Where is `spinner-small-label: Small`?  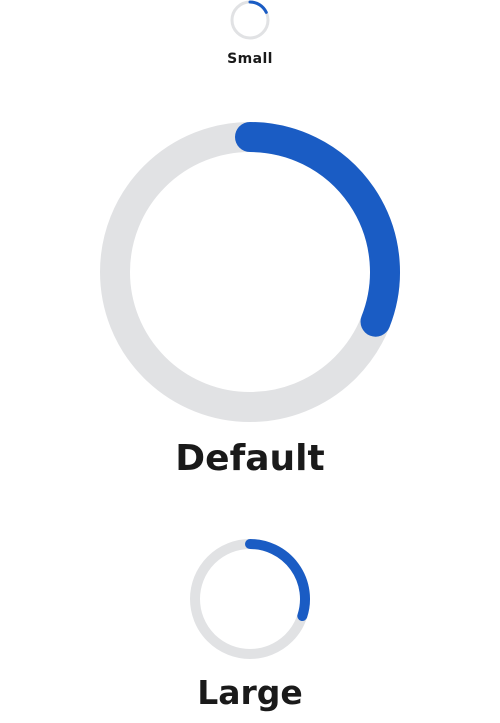
spinner-small-label: Small is located at coordinates (250, 59).